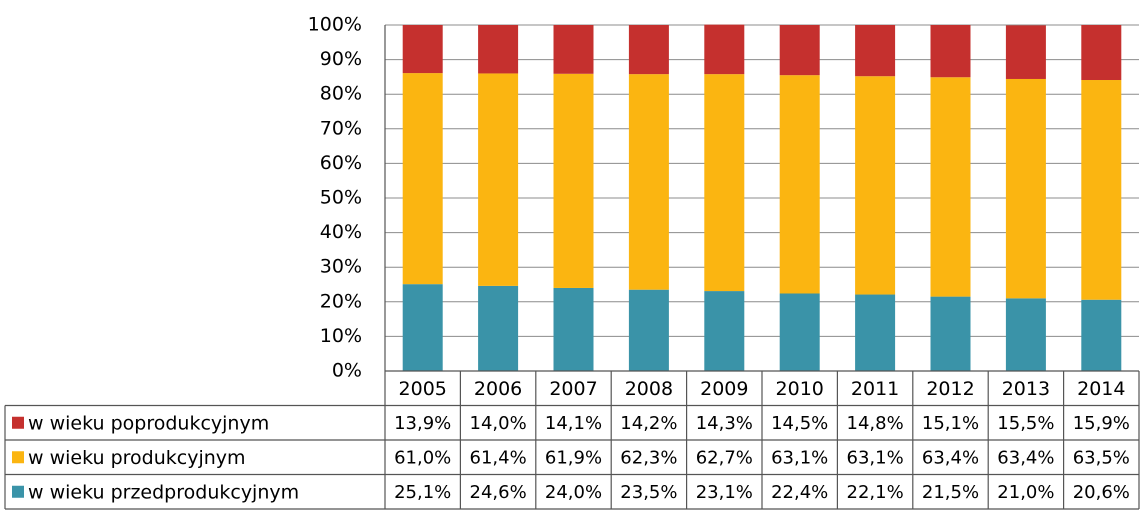  What do you see at coordinates (875, 389) in the screenshot?
I see `x-tick-label: 2011` at bounding box center [875, 389].